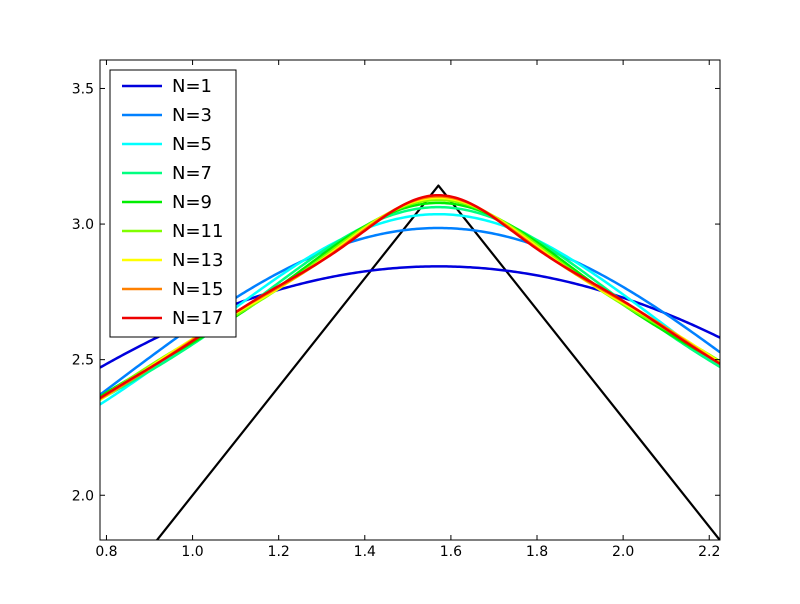 Image resolution: width=800 pixels, height=604 pixels. What do you see at coordinates (83, 496) in the screenshot?
I see `y-tick-label: 2.0` at bounding box center [83, 496].